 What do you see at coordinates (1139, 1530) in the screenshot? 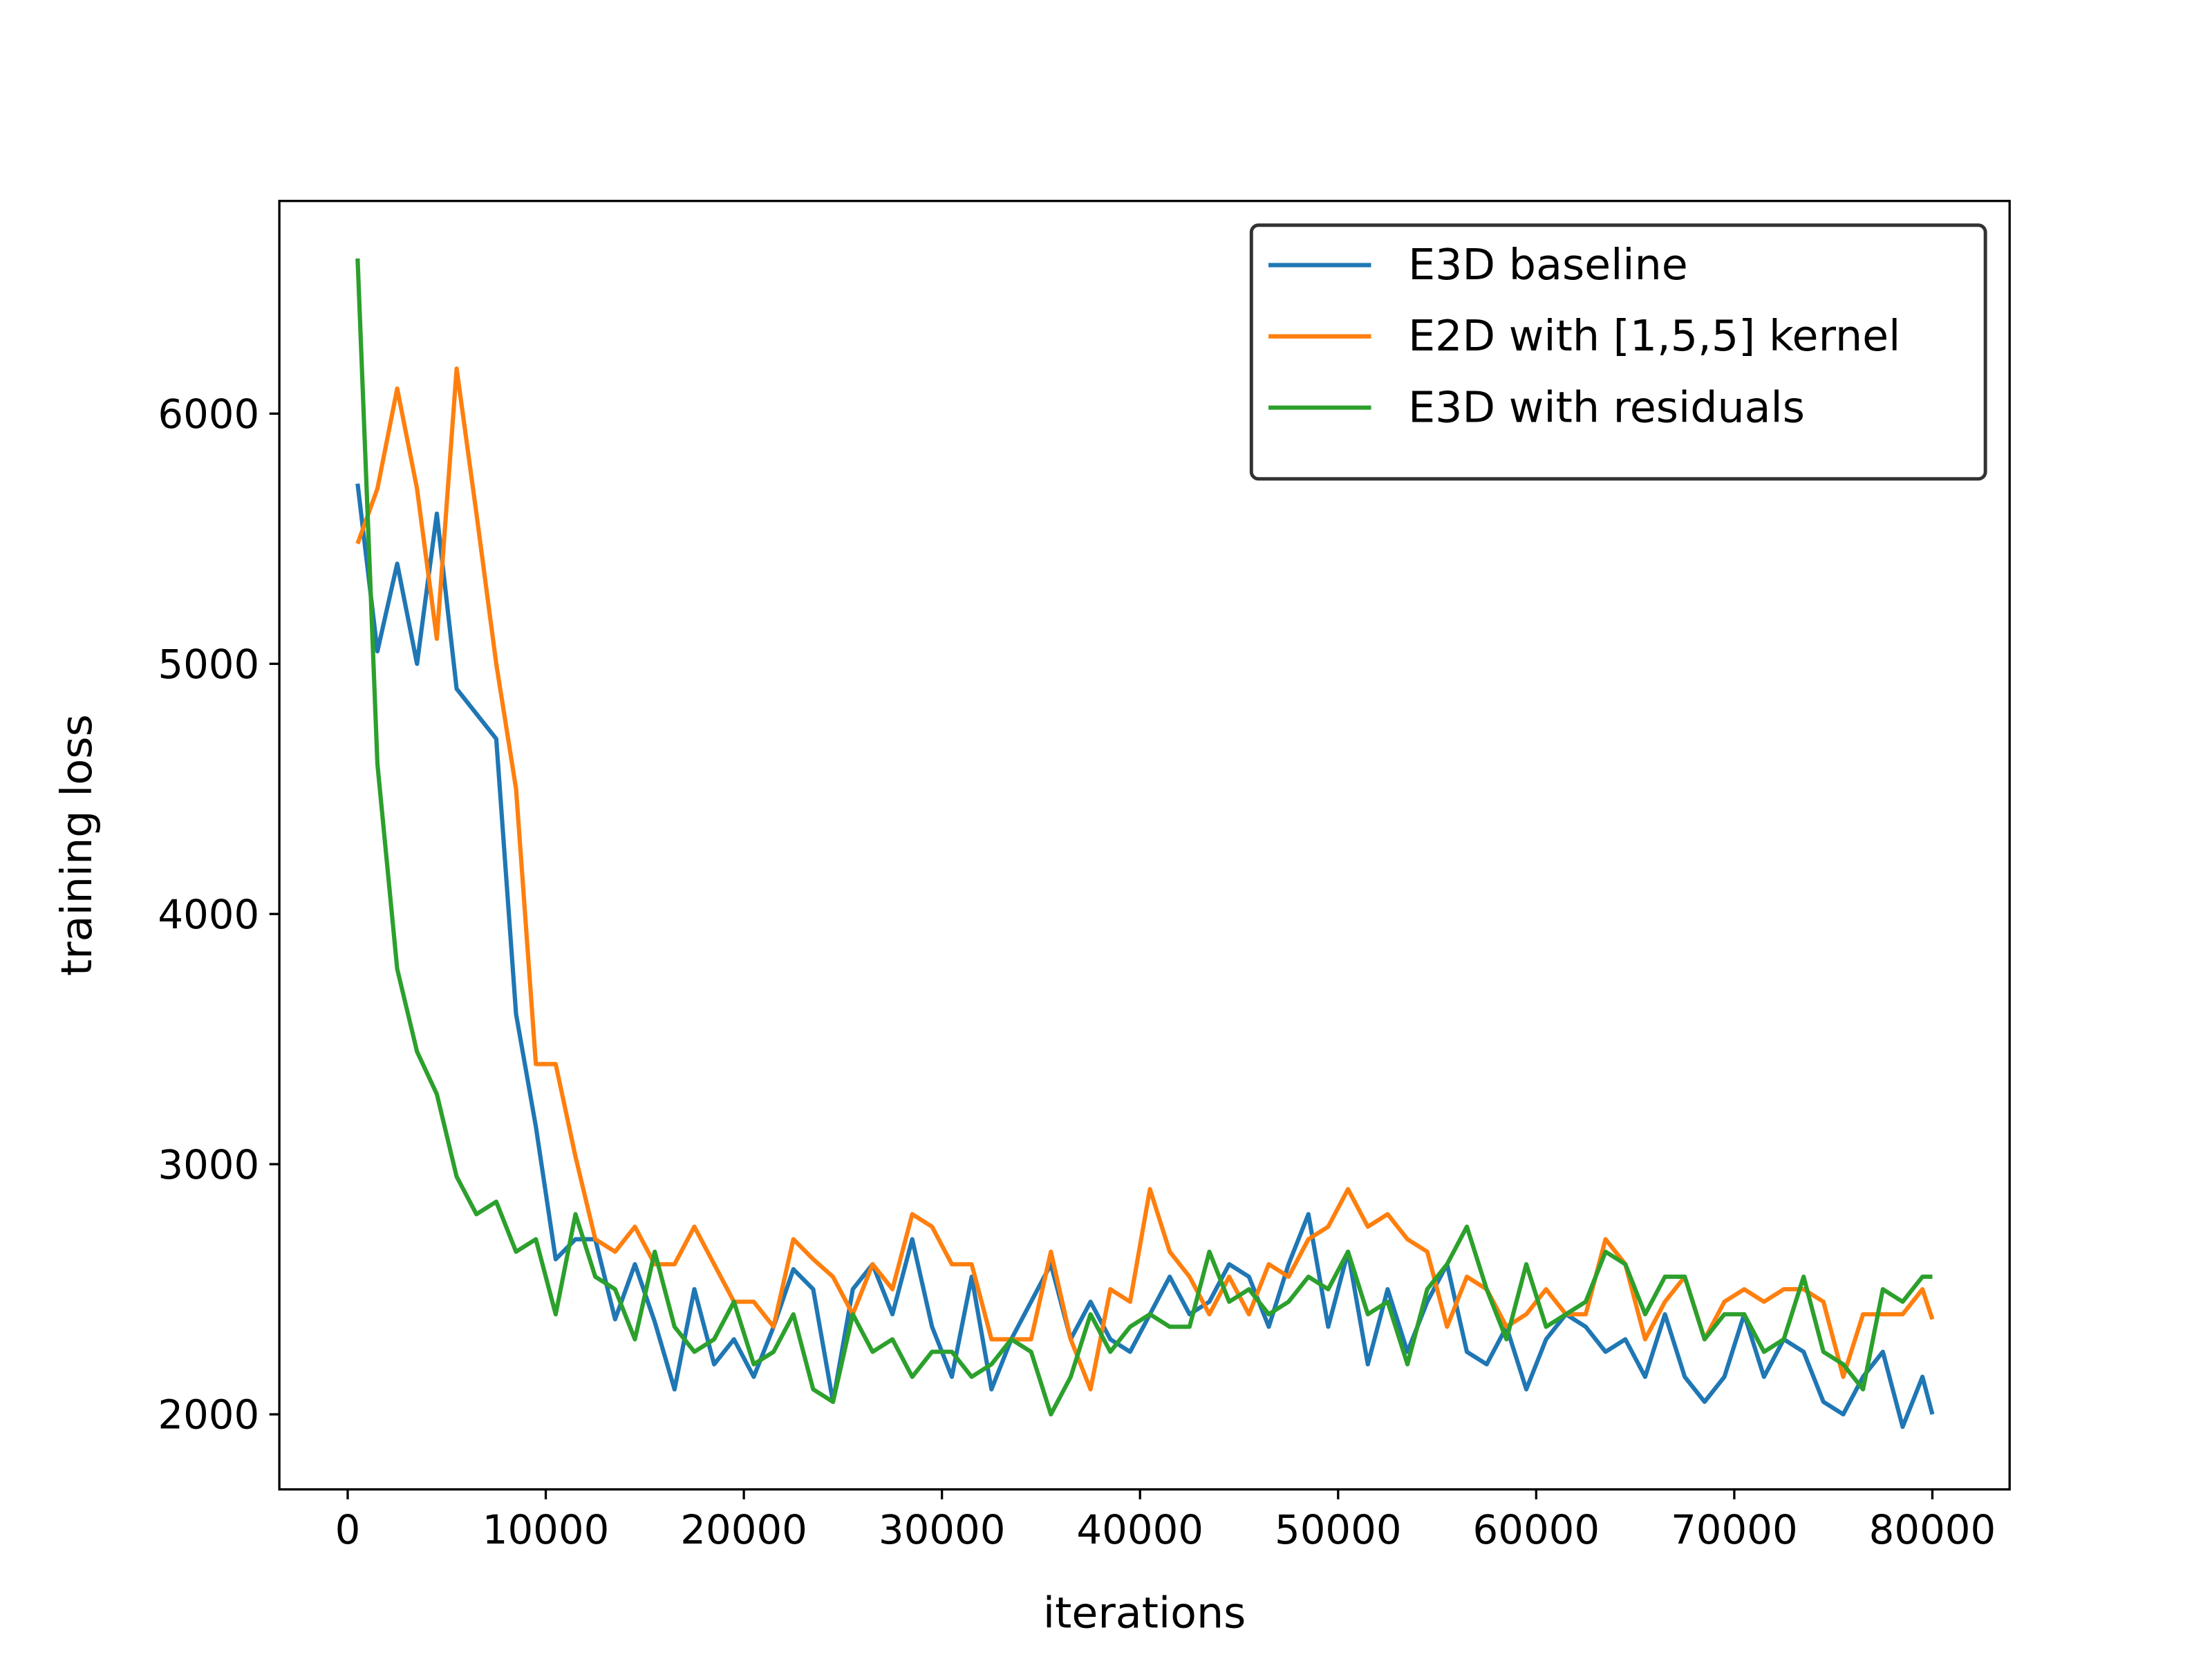
I see `x-tick-label: 40000` at bounding box center [1139, 1530].